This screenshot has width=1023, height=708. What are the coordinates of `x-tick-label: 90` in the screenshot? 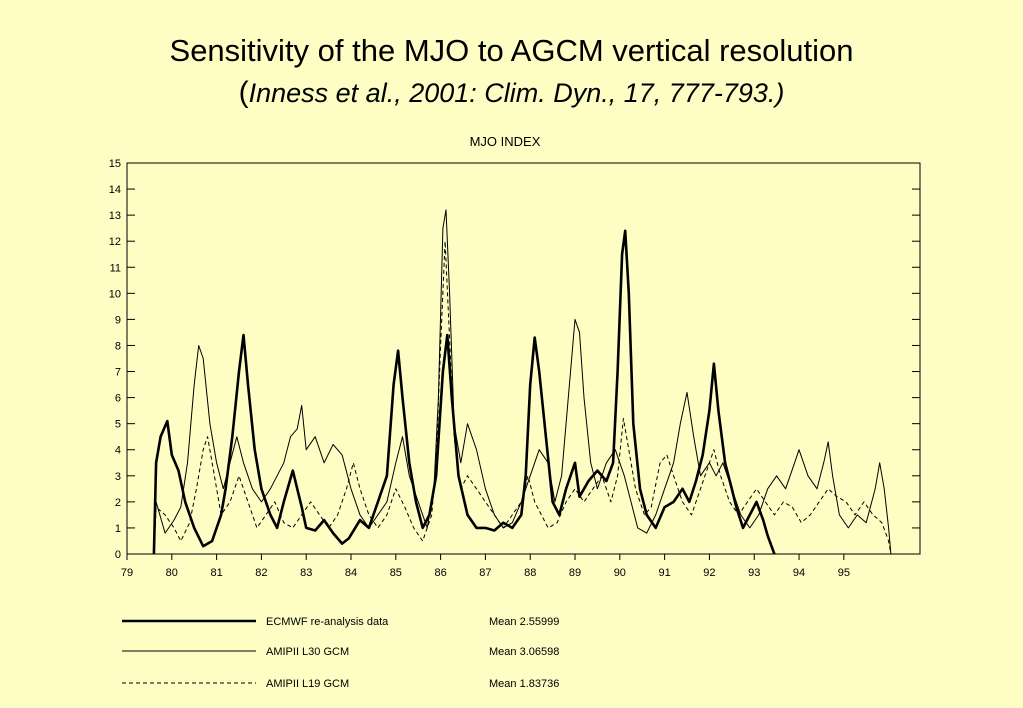 It's located at (620, 573).